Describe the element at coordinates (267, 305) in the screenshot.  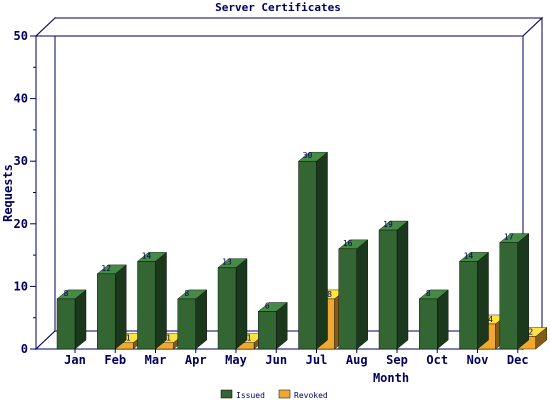
I see `data-label-issued: 6` at that location.